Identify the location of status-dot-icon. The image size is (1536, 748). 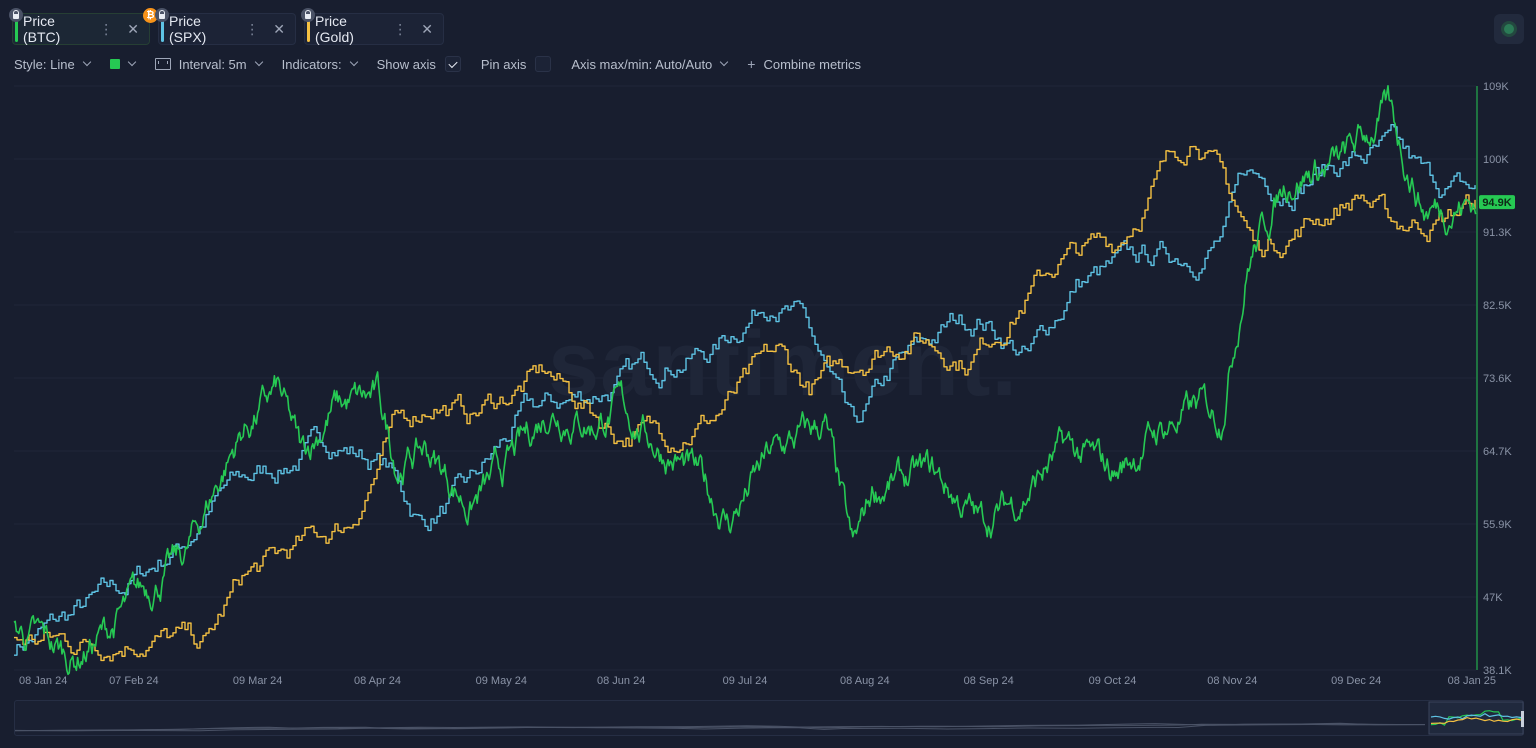
(1509, 29).